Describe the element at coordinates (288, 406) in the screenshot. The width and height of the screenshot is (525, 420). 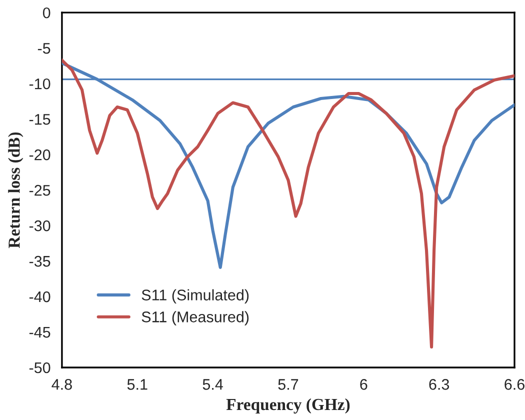
I see `x-axis-title: Frequency (GHz)` at that location.